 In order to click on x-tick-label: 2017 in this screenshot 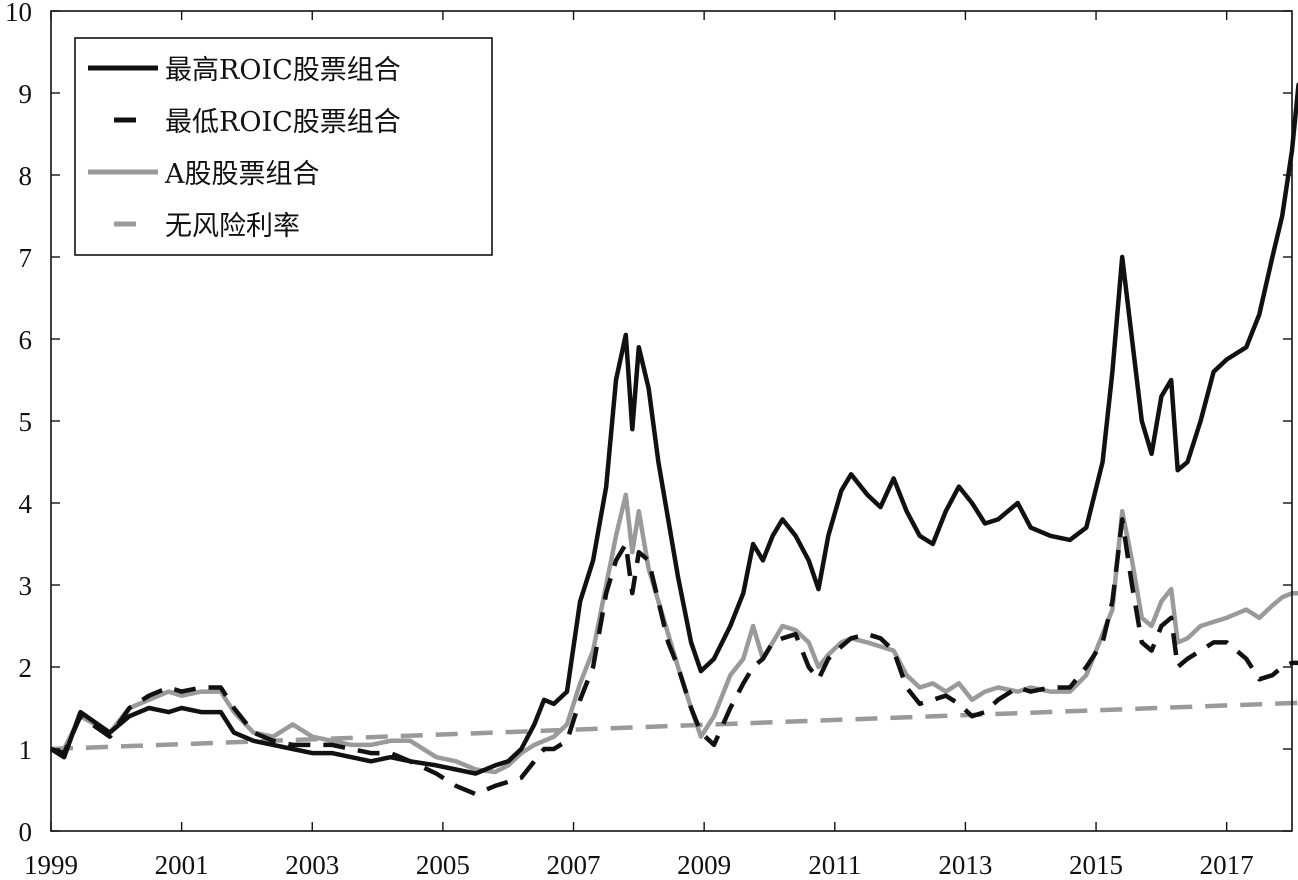, I will do `click(1227, 865)`.